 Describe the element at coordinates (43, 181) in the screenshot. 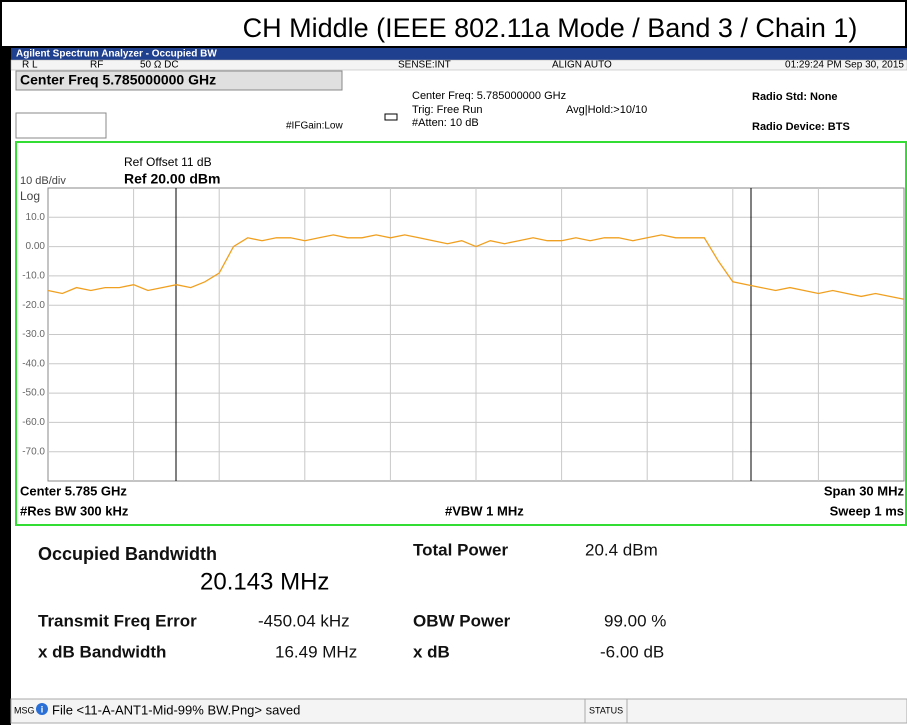

I see `scale: 10 dB/div` at that location.